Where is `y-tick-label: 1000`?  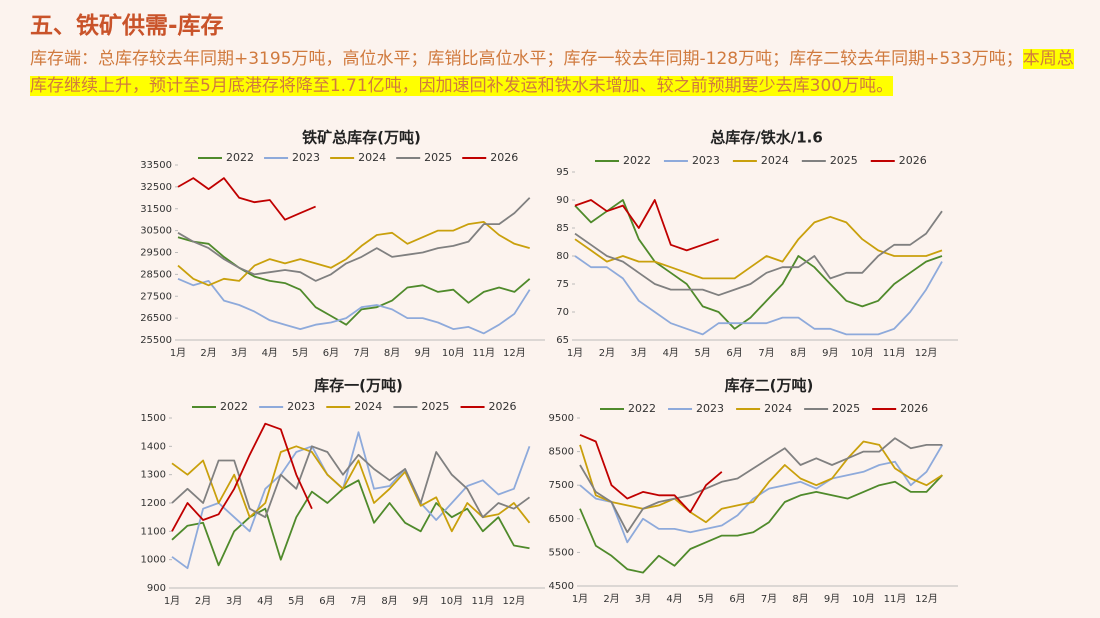
y-tick-label: 1000 is located at coordinates (153, 560).